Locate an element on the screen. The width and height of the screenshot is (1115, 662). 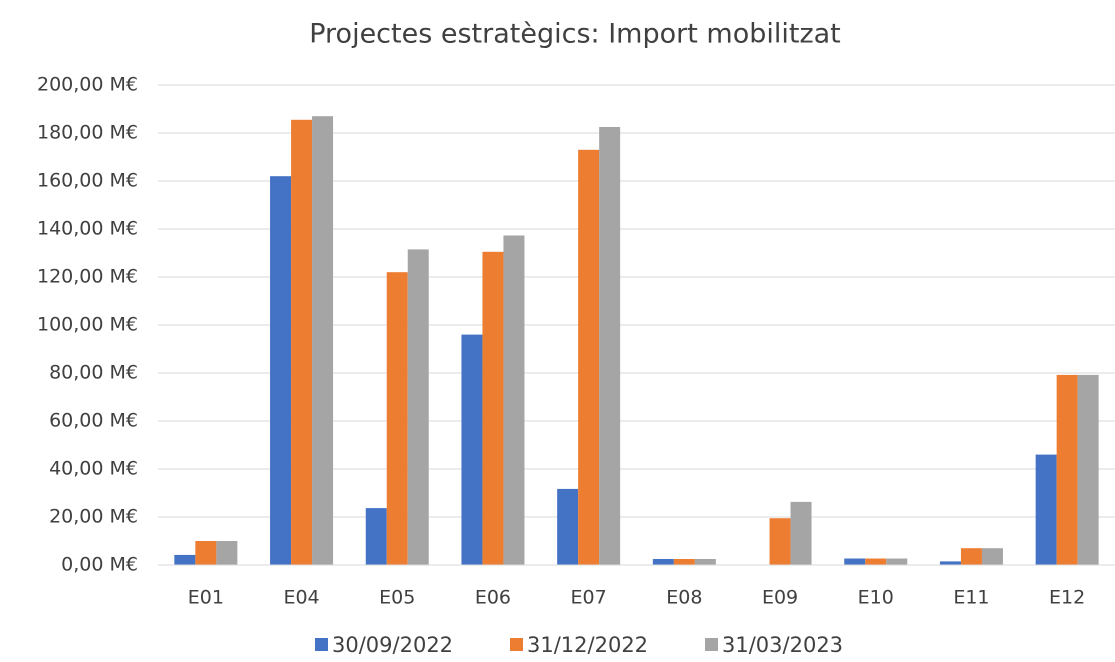
y-tick-label: 0,00 M€ is located at coordinates (99, 565).